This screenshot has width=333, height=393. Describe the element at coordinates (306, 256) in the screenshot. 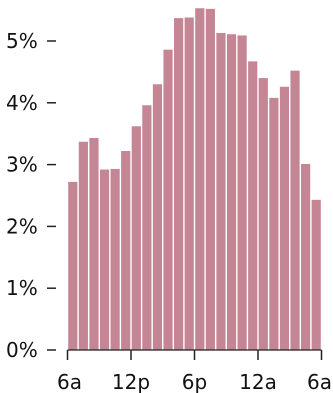

I see `bar-4a` at that location.